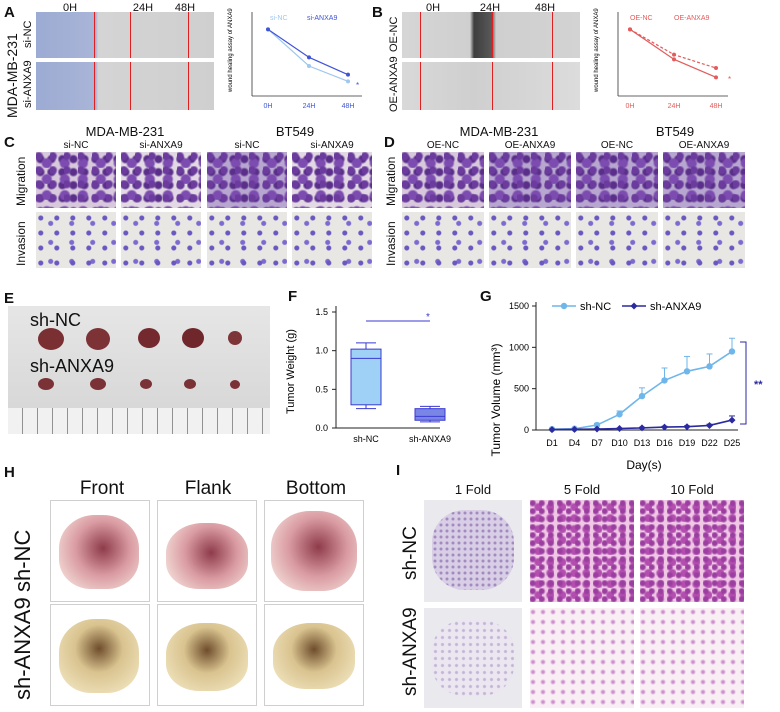  What do you see at coordinates (634, 306) in the screenshot?
I see `legend-marker` at bounding box center [634, 306].